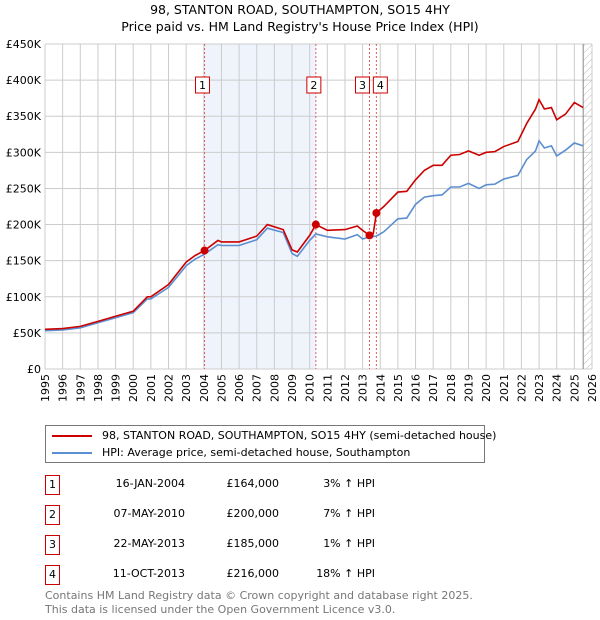 The image size is (600, 620). What do you see at coordinates (504, 388) in the screenshot?
I see `x-tick-label: 2021` at bounding box center [504, 388].